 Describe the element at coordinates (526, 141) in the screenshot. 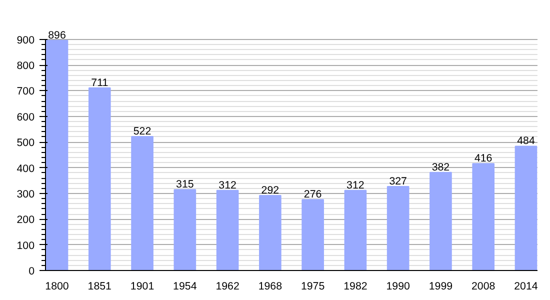

I see `data-label: 484` at that location.